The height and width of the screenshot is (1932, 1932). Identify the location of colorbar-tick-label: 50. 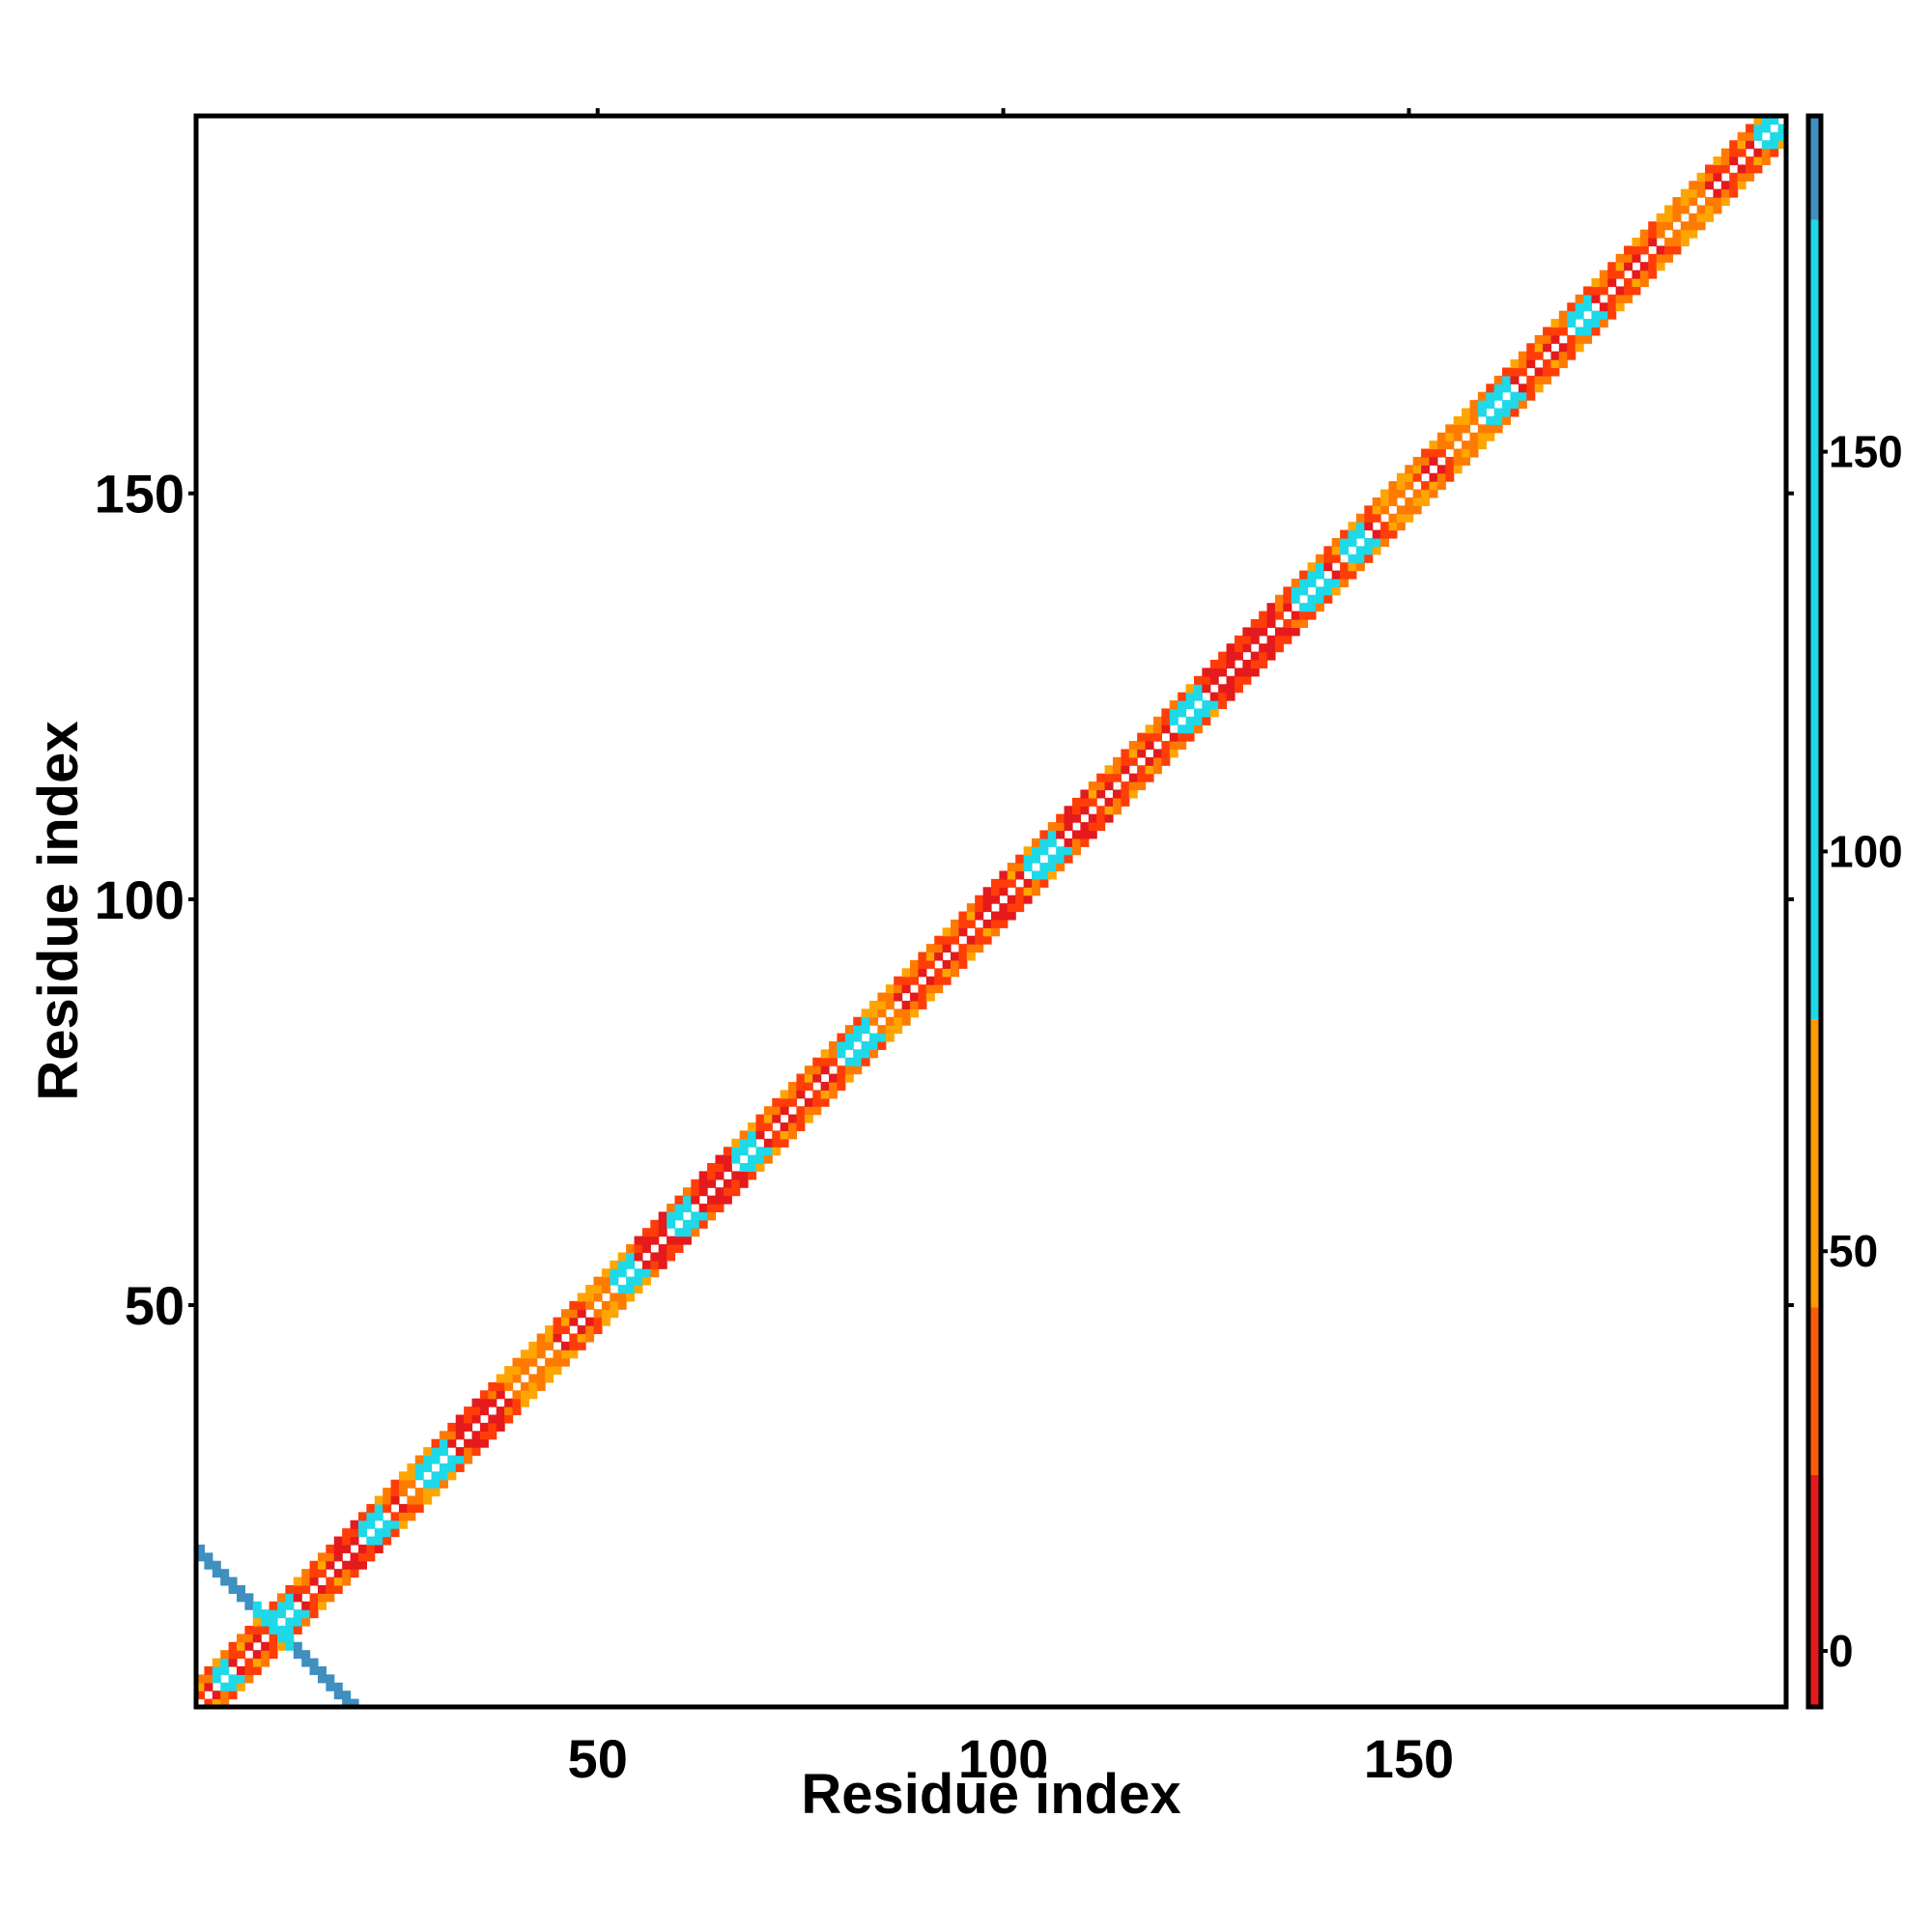
(1853, 1251).